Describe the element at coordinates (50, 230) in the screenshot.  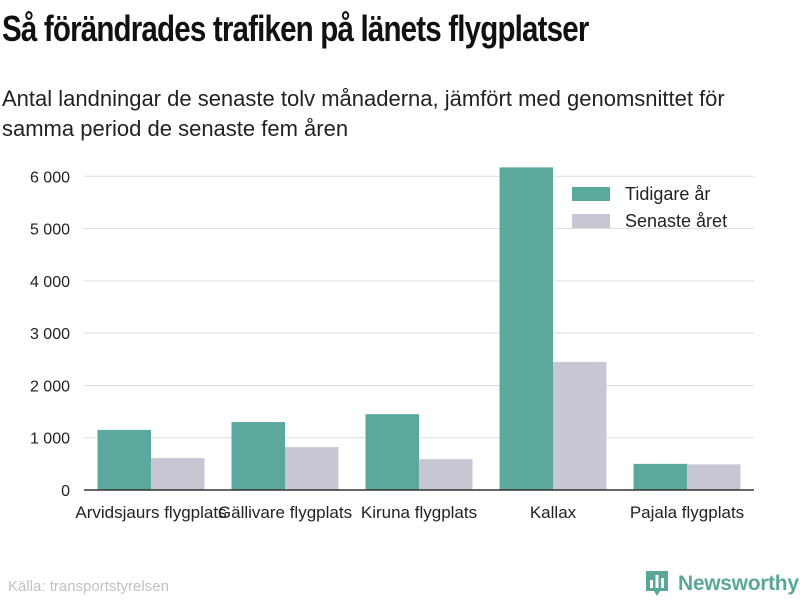
I see `y-tick-label: 5 000` at that location.